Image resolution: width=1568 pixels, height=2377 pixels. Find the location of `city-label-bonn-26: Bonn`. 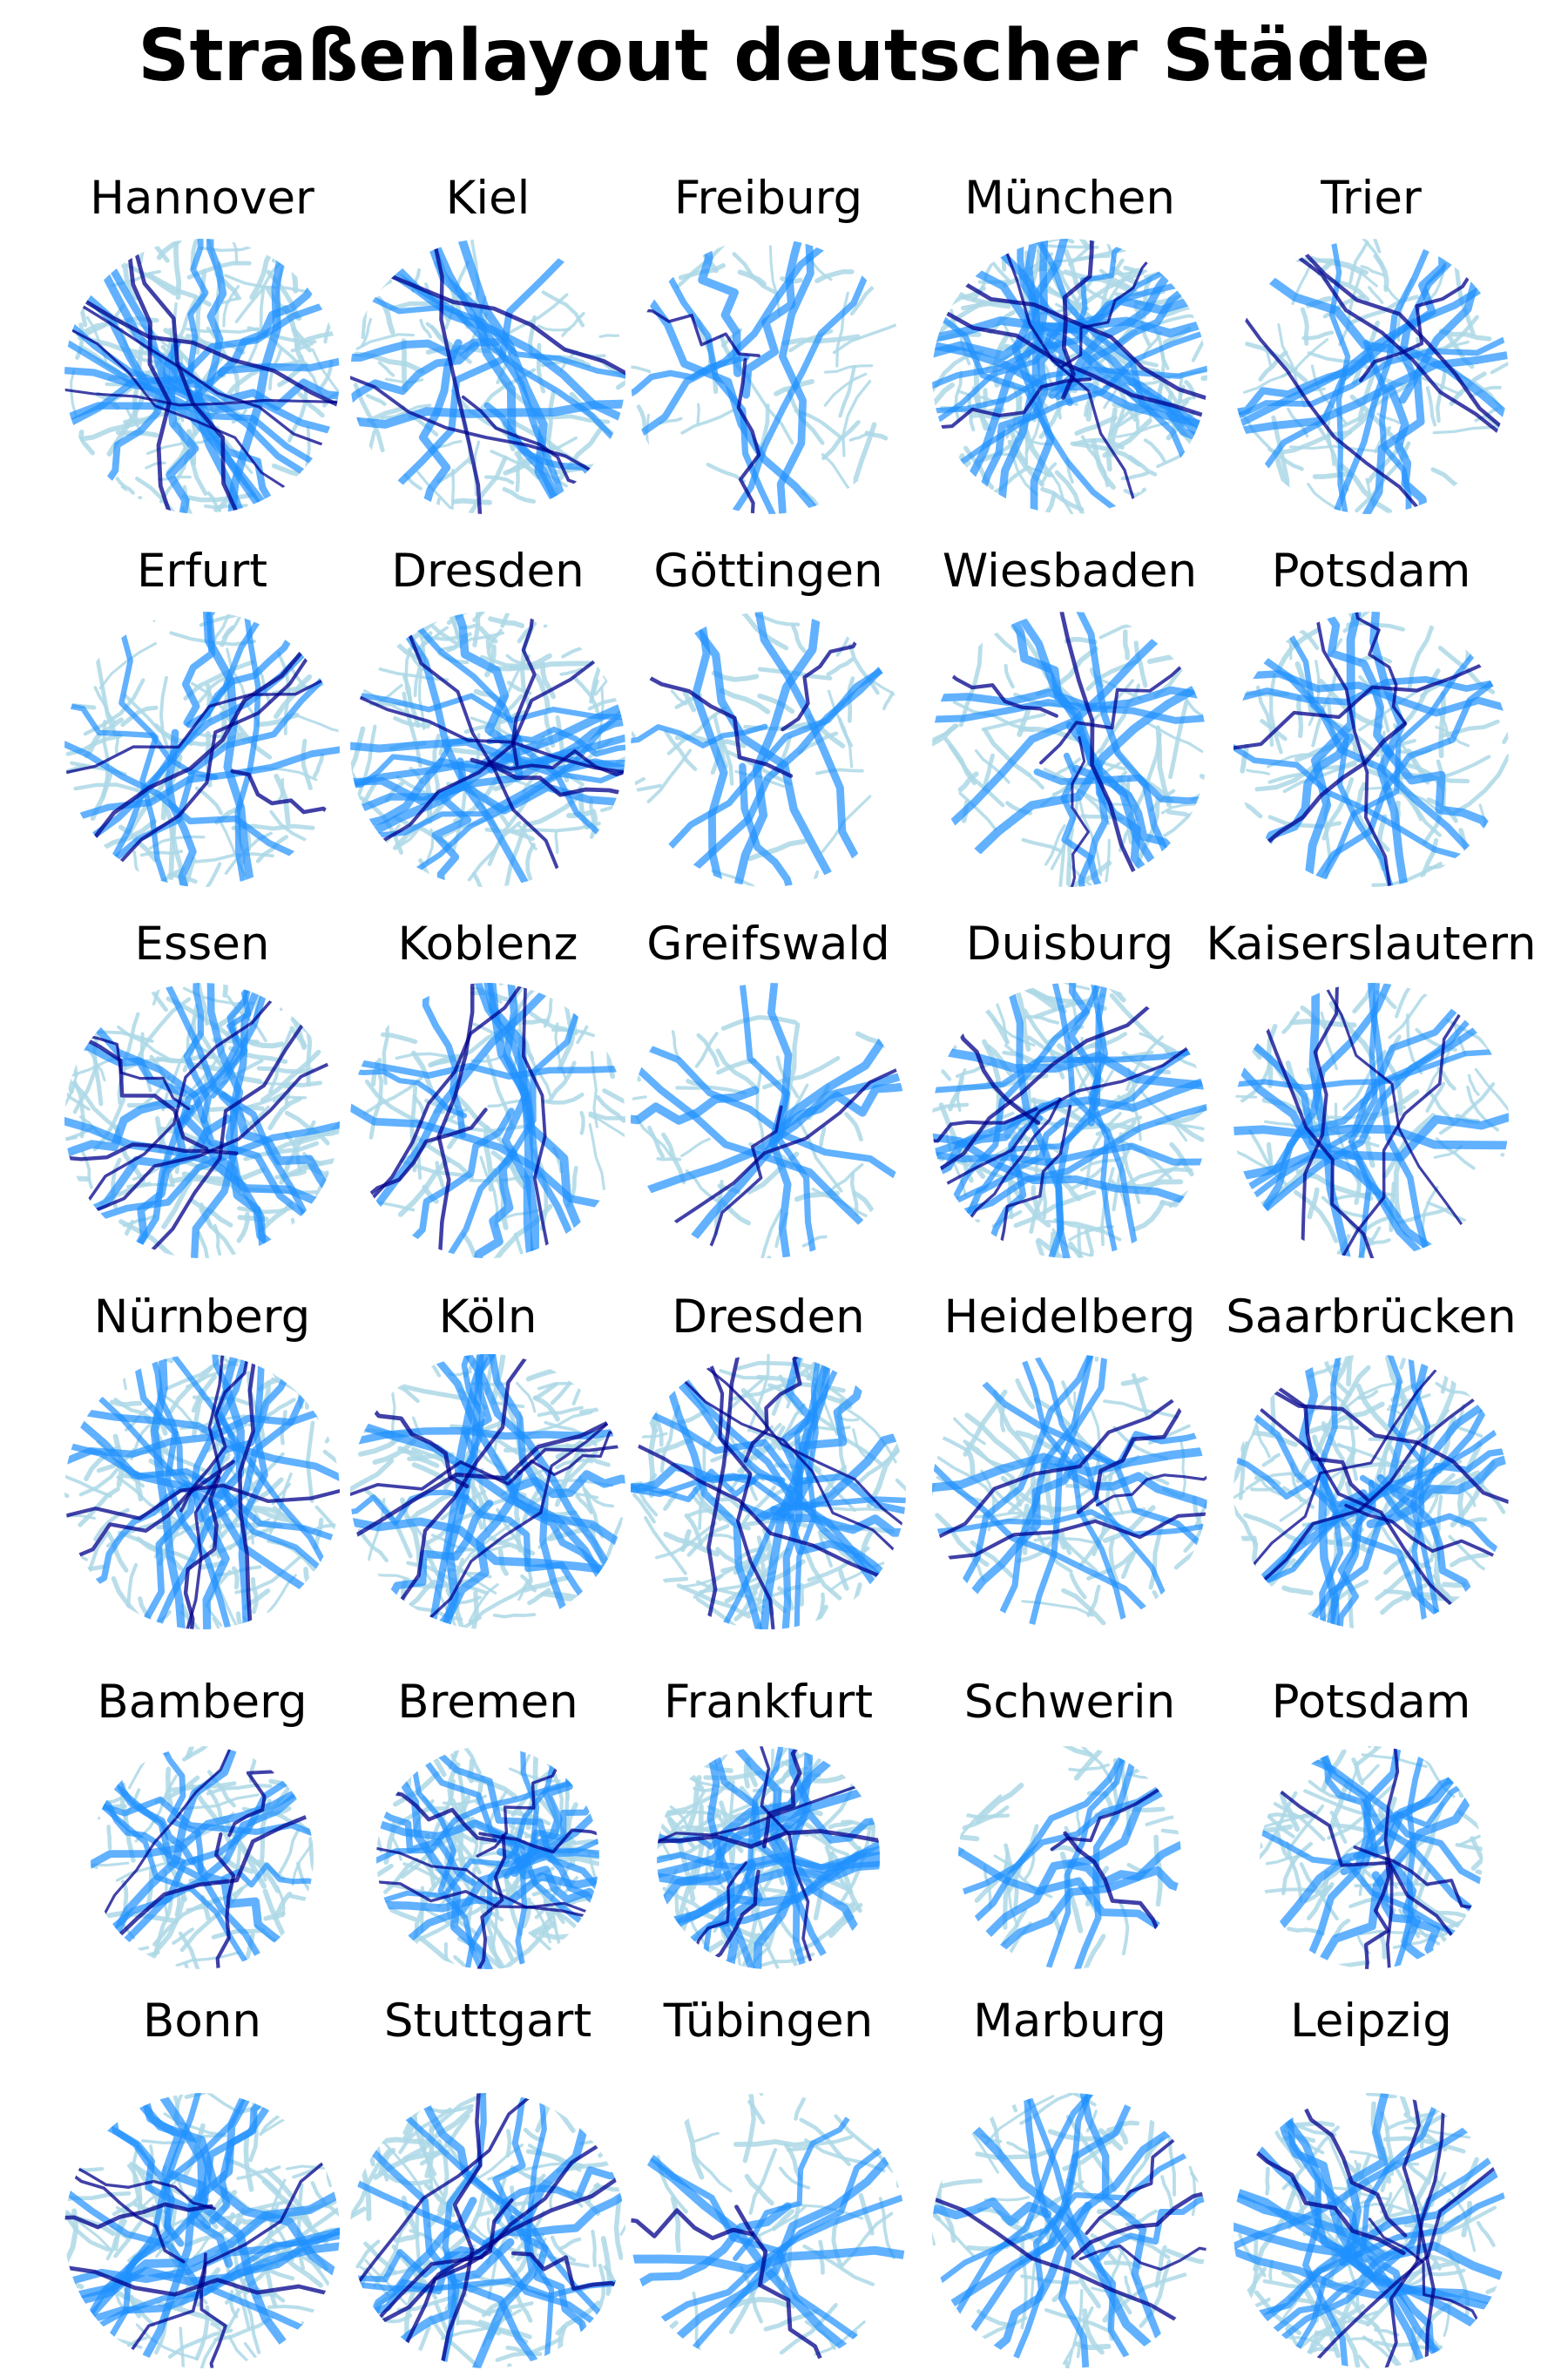

city-label-bonn-26: Bonn is located at coordinates (202, 2022).